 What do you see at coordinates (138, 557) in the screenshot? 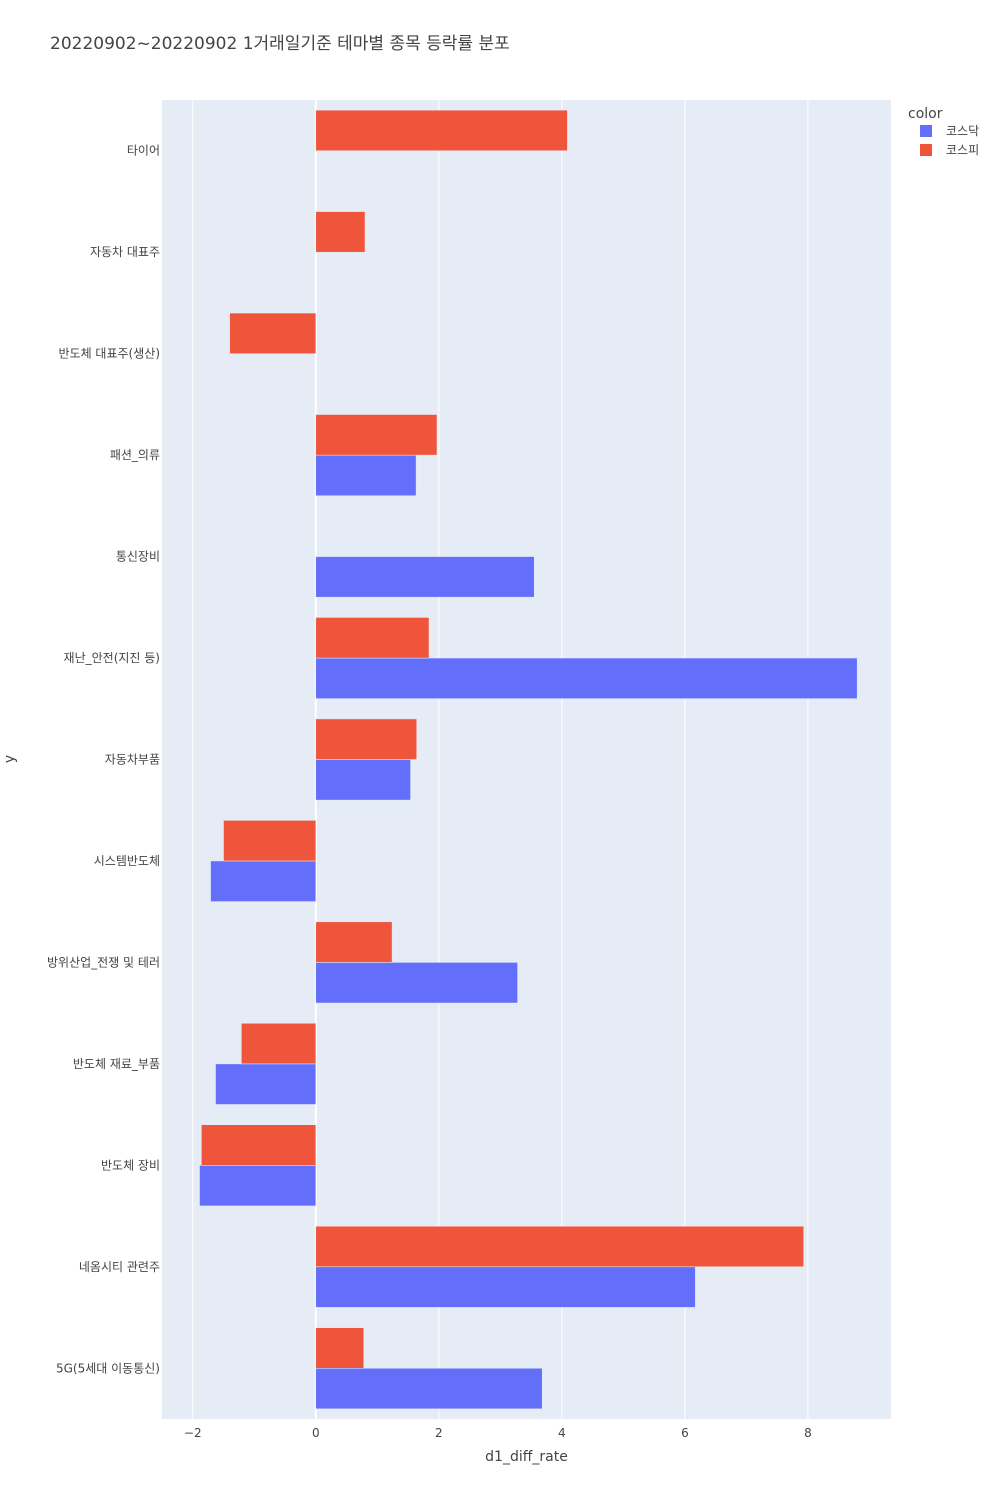
I see `y-tick-label: 통신장비` at bounding box center [138, 557].